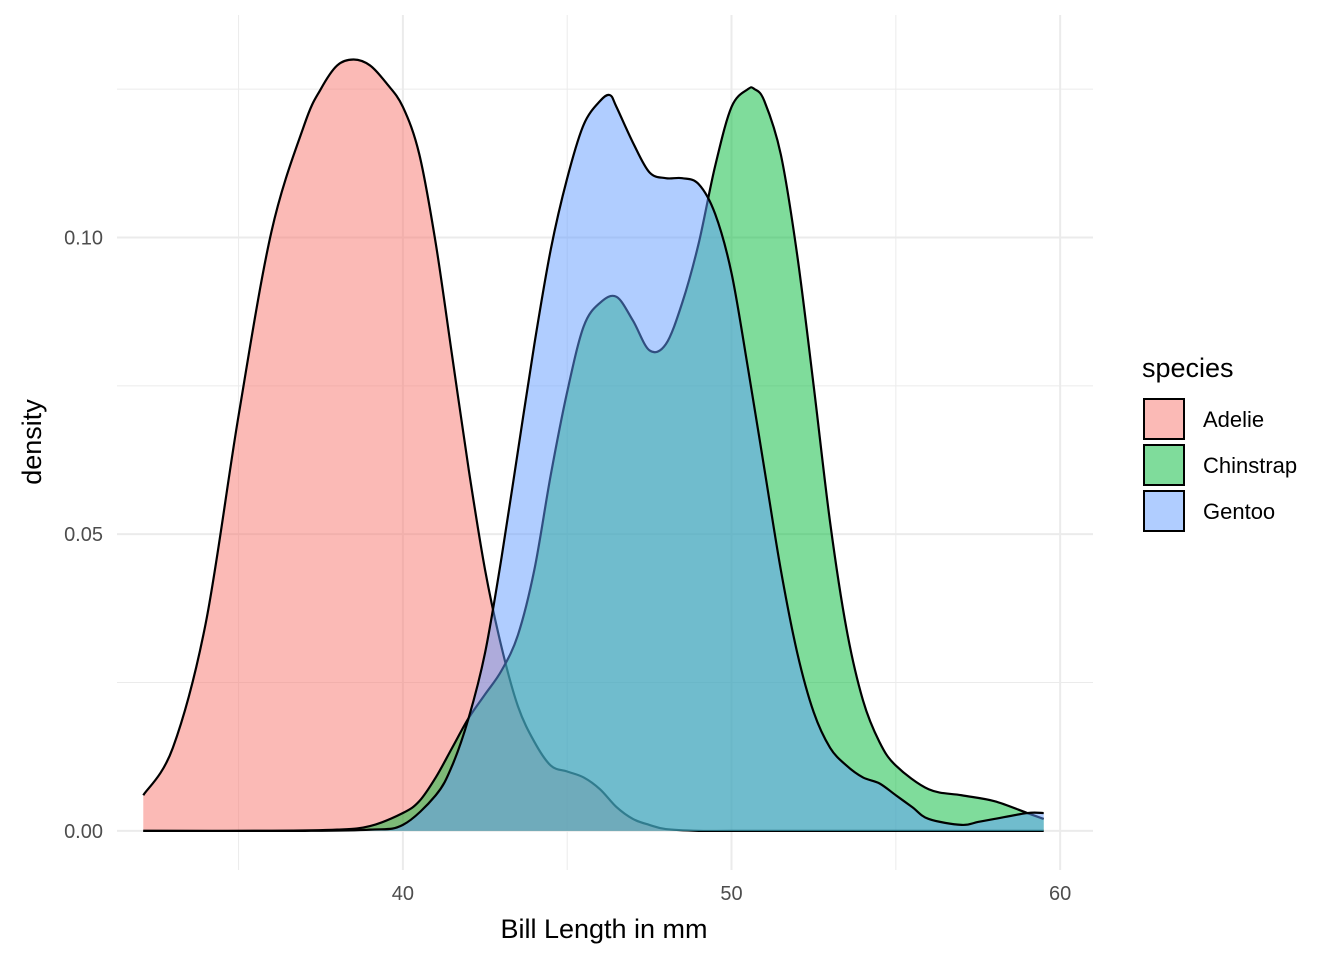 This screenshot has height=960, width=1344. Describe the element at coordinates (1239, 511) in the screenshot. I see `legend-label: Gentoo` at that location.